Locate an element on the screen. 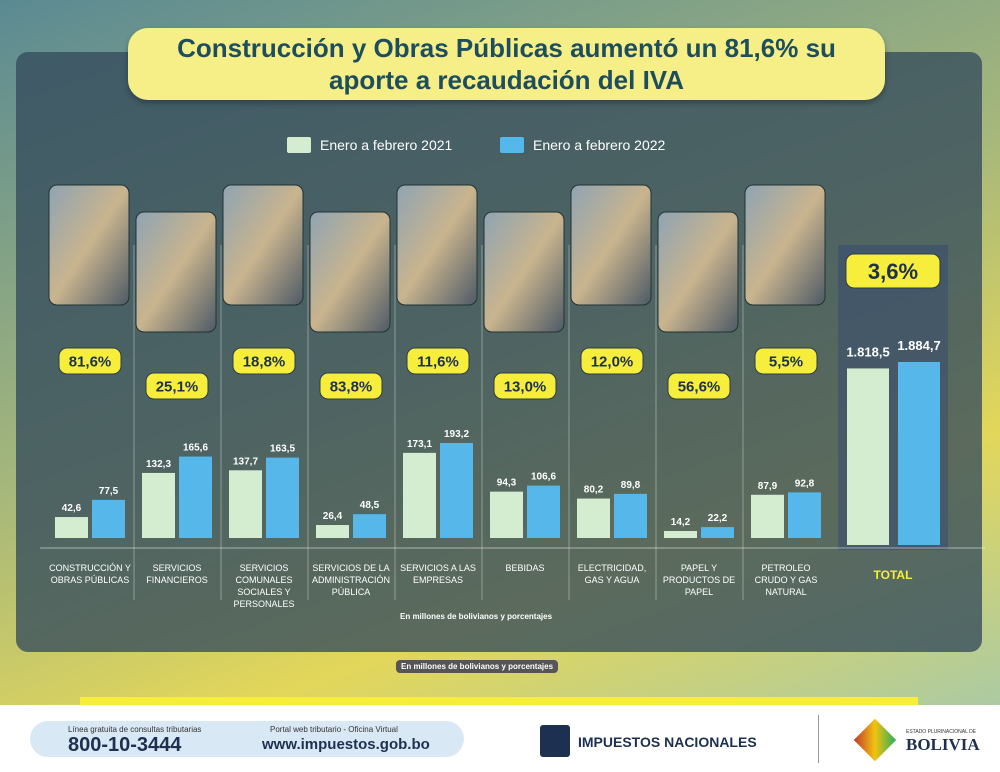  category-label: PETROLEO CRUDO Y GAS NATURAL is located at coordinates (786, 580).